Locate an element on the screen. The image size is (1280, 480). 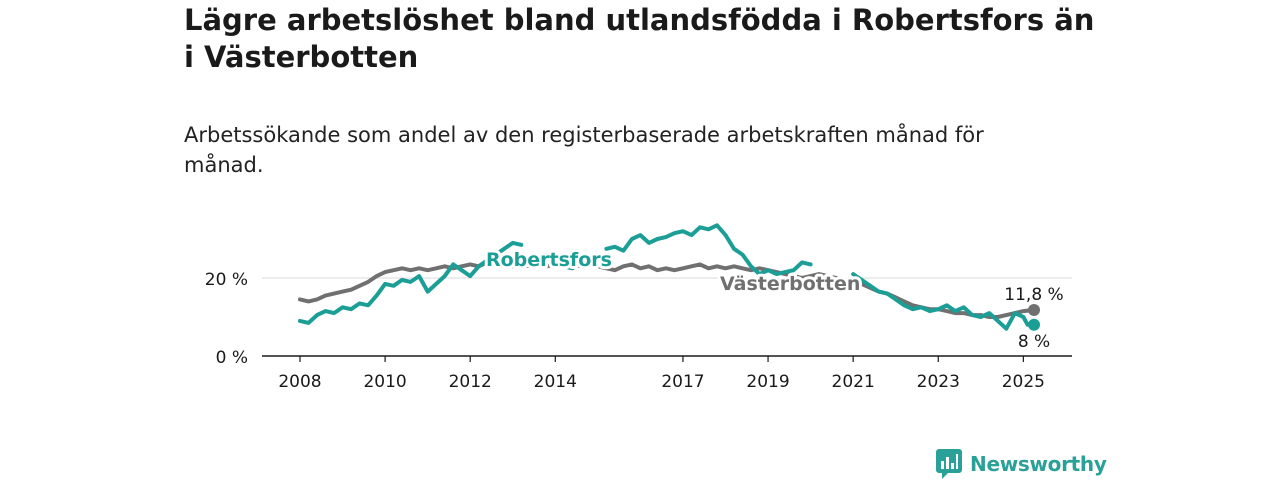
x-tick-label: 2025 is located at coordinates (1023, 382).